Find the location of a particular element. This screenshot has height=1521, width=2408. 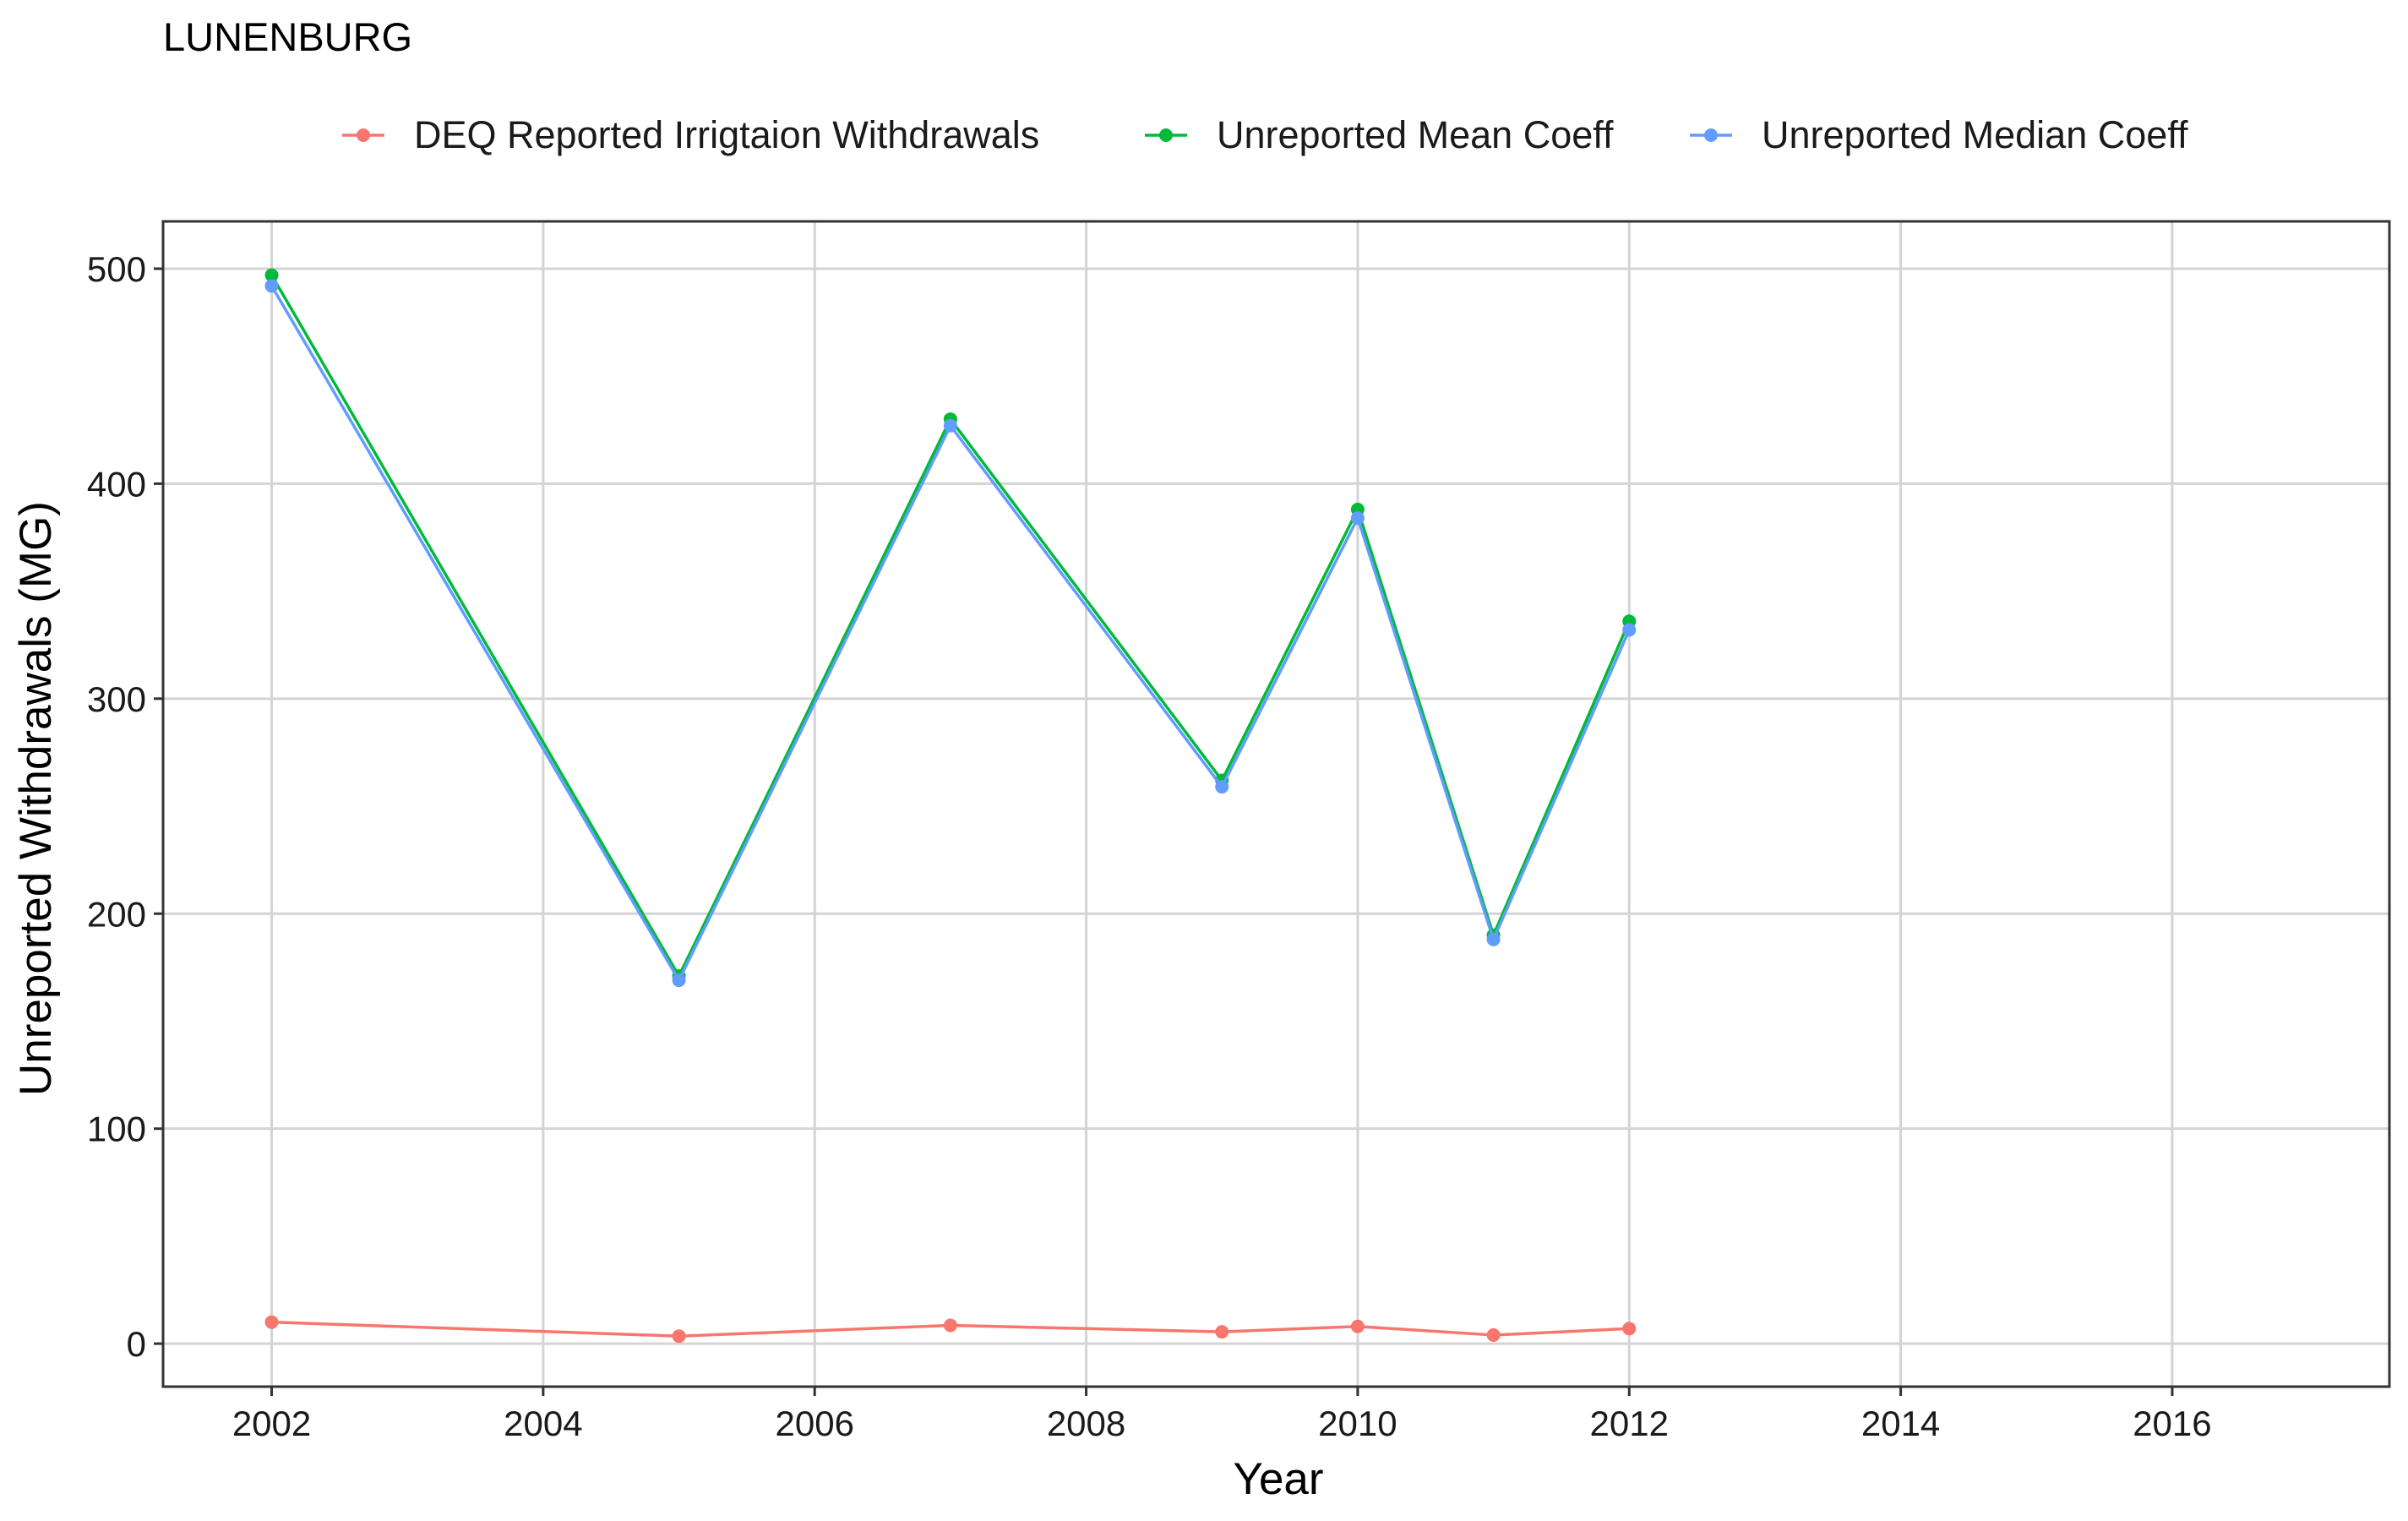

x-axis-title: Year is located at coordinates (1278, 1479).